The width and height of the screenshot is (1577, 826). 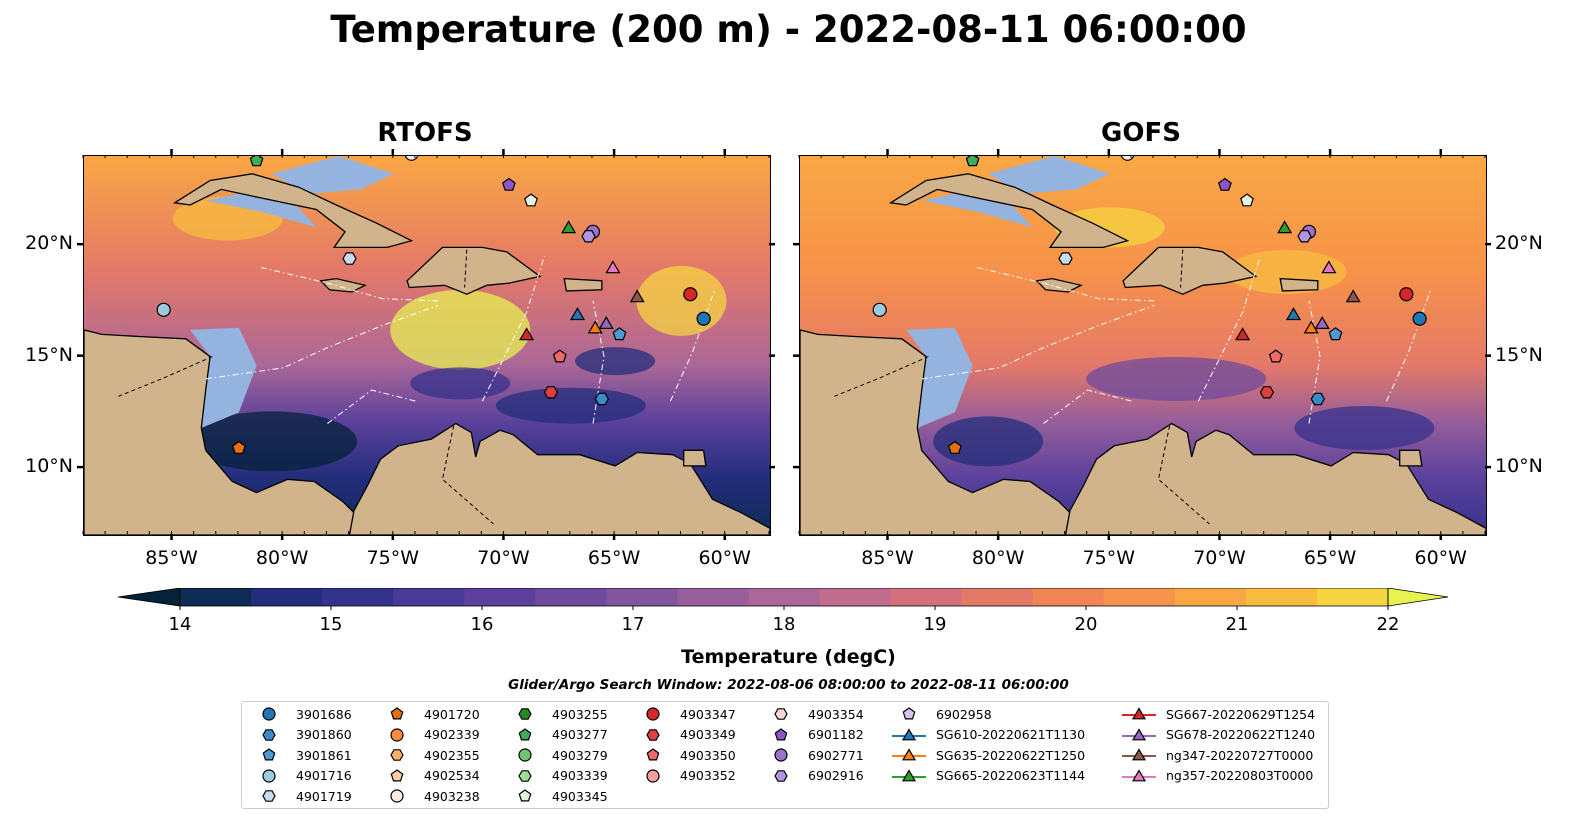 I want to click on legend-label: SG665-20220623T1144, so click(x=1011, y=775).